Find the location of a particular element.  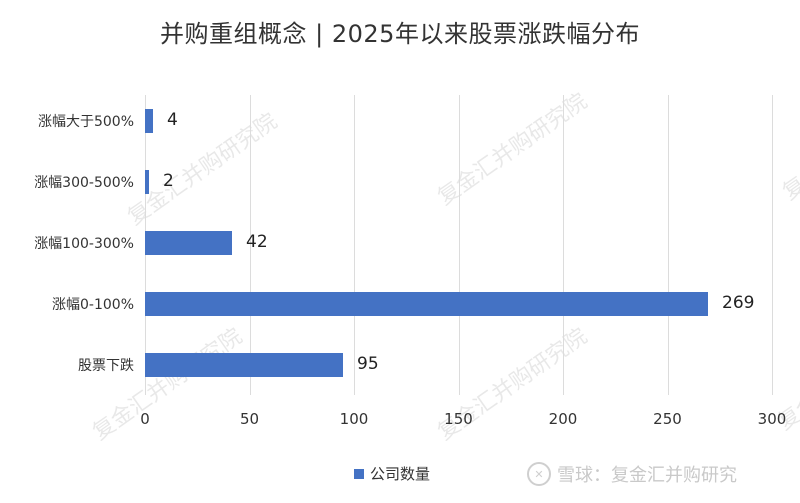

x-tick: 0 is located at coordinates (145, 419).